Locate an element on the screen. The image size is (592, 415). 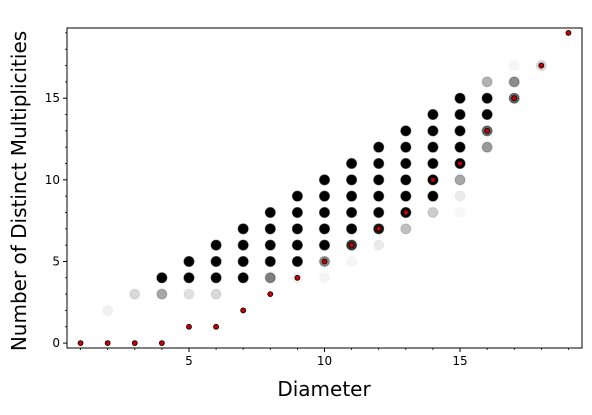
y-axis-label: Number of Distinct Multiplicities is located at coordinates (19, 191).